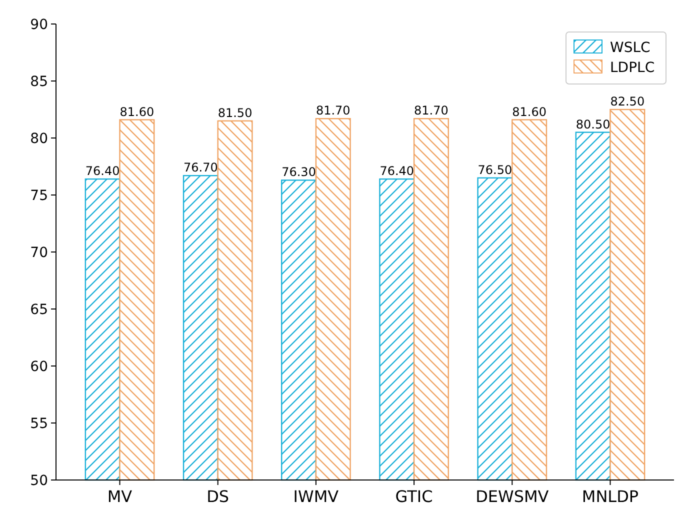  What do you see at coordinates (495, 169) in the screenshot?
I see `data-label: 76.50` at bounding box center [495, 169].